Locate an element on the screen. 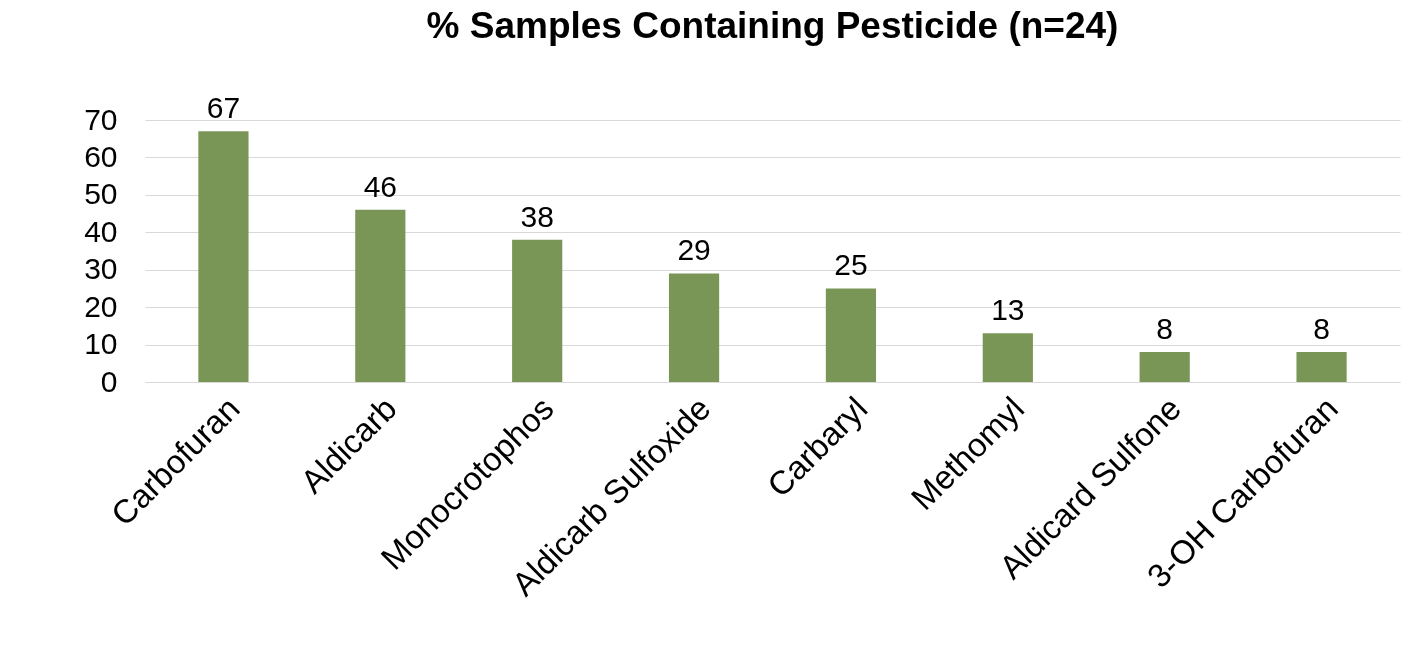  data-label: 29 is located at coordinates (694, 250).